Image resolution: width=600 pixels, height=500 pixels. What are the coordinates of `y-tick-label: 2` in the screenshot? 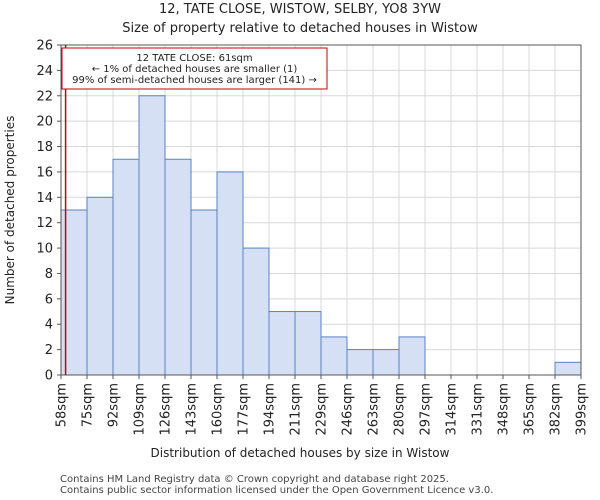 It's located at (49, 350).